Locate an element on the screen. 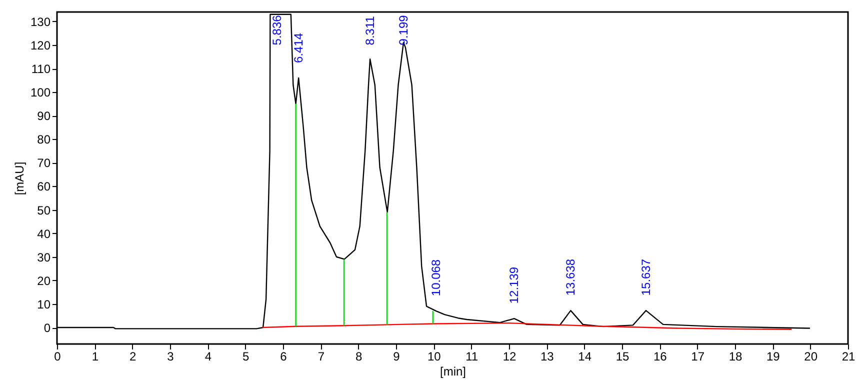  x-tick-label: 3 is located at coordinates (170, 357).